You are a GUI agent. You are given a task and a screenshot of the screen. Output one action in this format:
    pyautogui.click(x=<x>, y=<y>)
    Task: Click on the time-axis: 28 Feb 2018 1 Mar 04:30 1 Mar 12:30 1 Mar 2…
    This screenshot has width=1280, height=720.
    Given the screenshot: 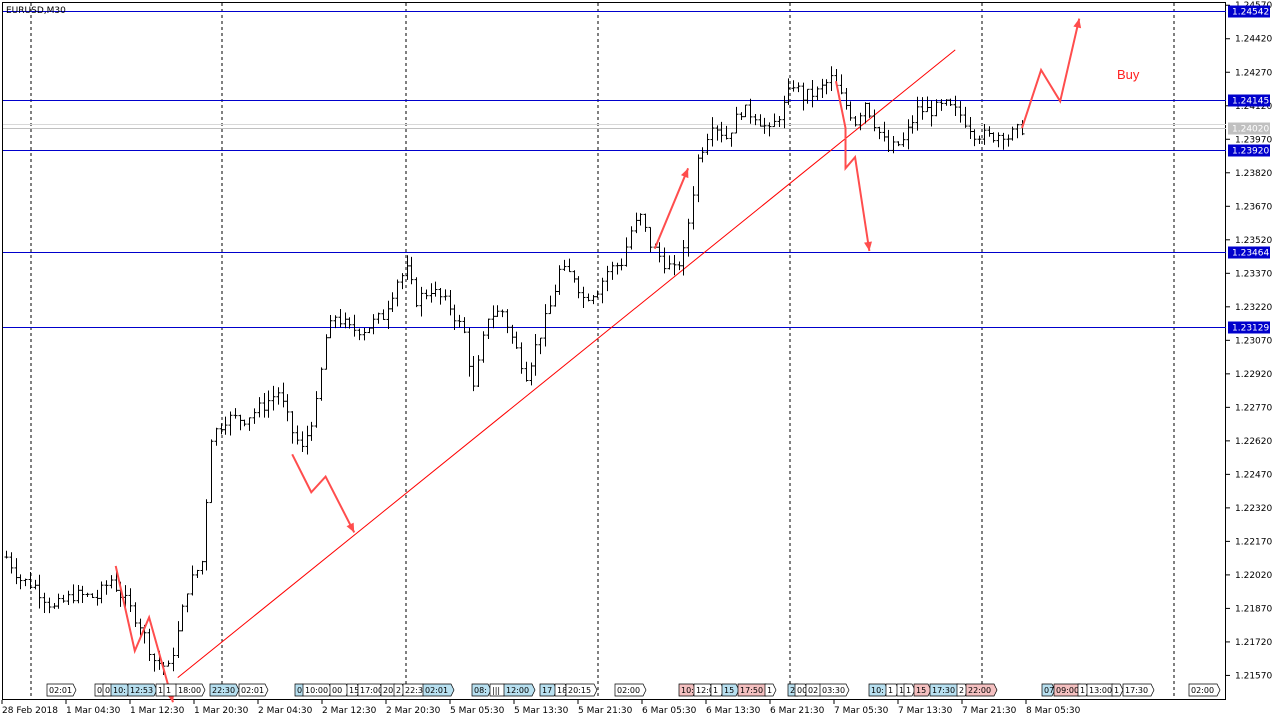 What is the action you would take?
    pyautogui.click(x=541, y=708)
    